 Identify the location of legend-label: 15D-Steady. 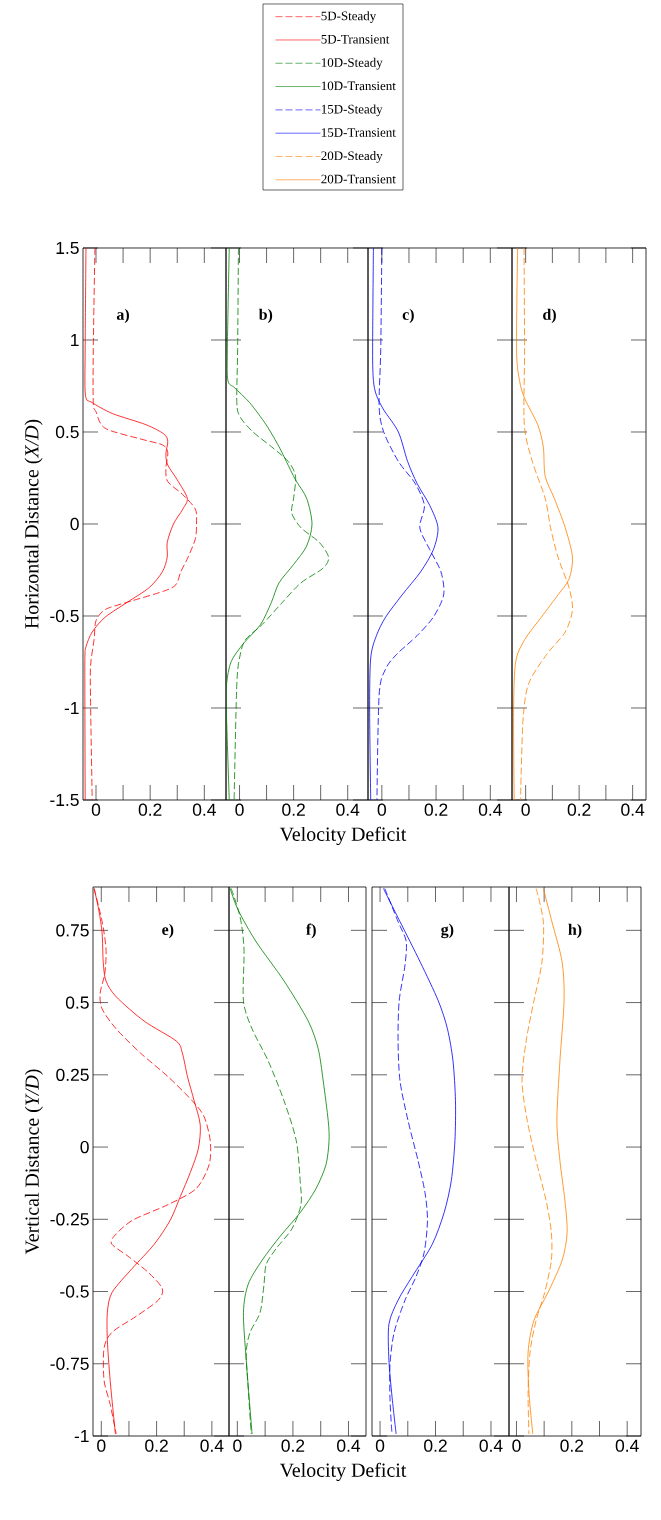
(352, 110).